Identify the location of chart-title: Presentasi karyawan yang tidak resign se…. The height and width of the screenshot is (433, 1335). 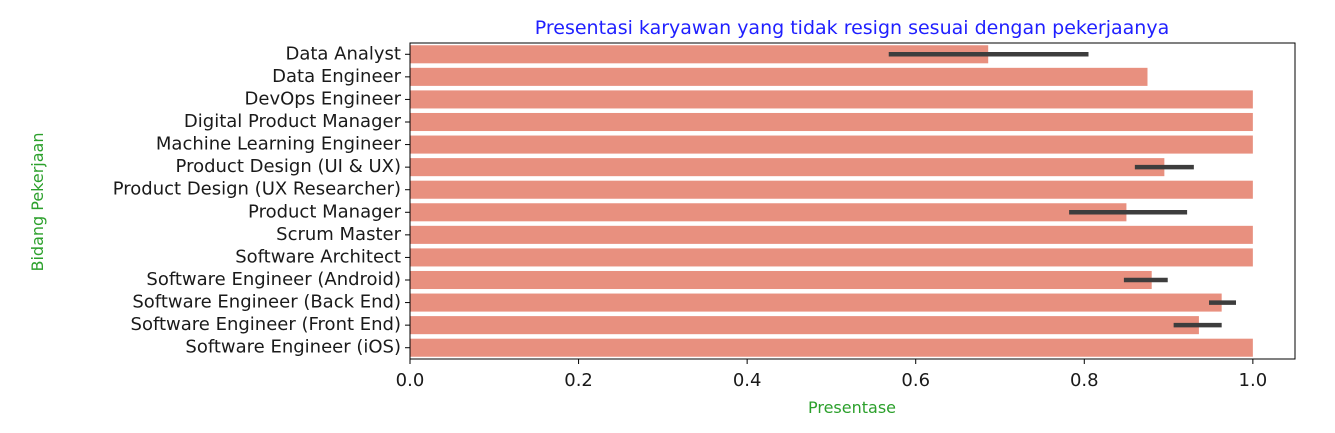
(852, 28).